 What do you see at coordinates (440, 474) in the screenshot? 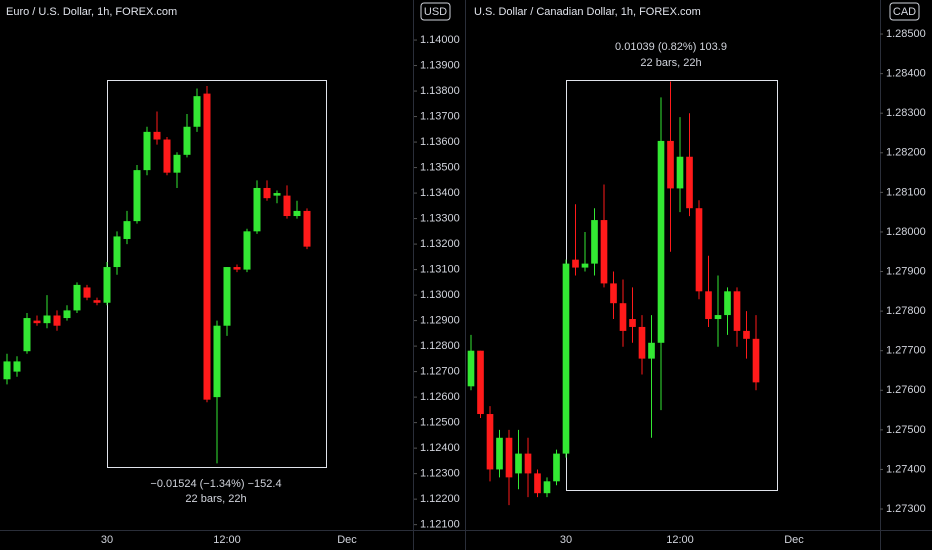
I see `y-tick-label: 1.12300` at bounding box center [440, 474].